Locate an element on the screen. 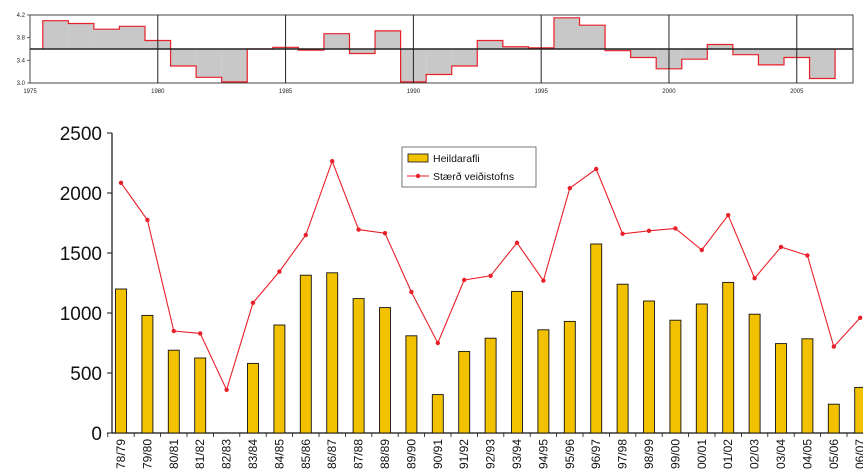 The height and width of the screenshot is (474, 863). y-tick-label: 0 is located at coordinates (96, 434).